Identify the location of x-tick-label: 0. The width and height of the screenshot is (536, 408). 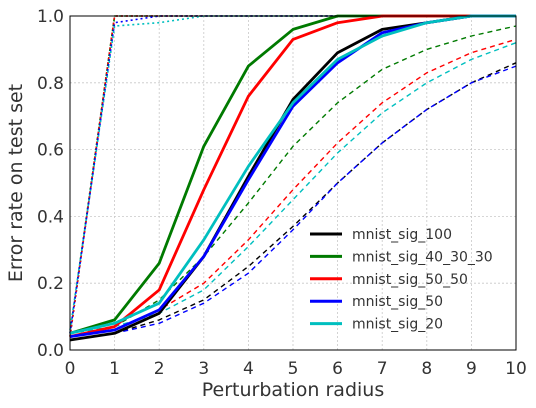
(70, 369).